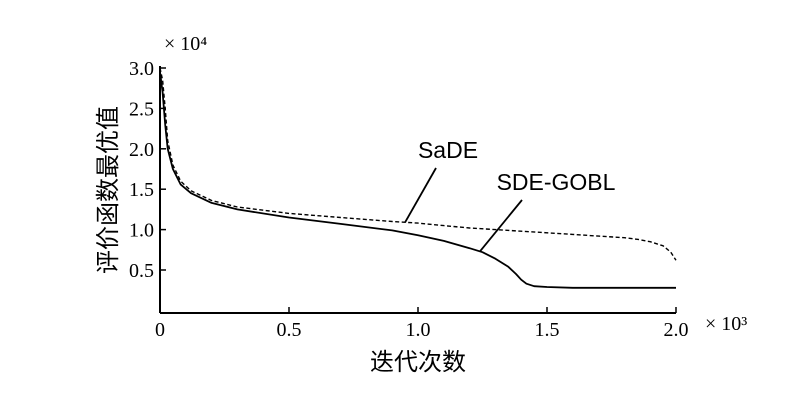  Describe the element at coordinates (289, 330) in the screenshot. I see `x-tick-label: 0.5` at that location.